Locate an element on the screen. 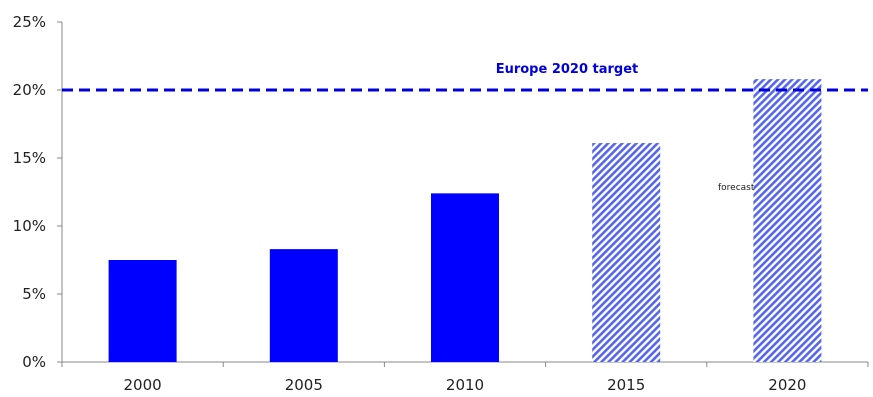  x-tick-label: 2005 is located at coordinates (304, 385).